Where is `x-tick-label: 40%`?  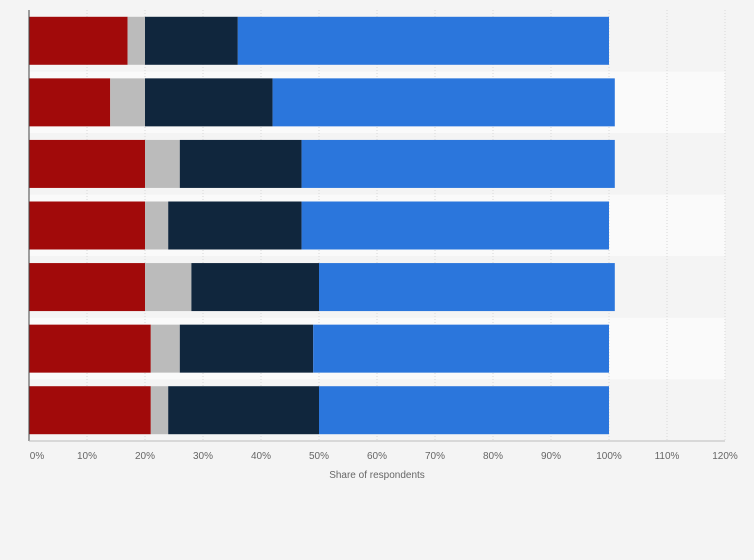 x-tick-label: 40% is located at coordinates (261, 456).